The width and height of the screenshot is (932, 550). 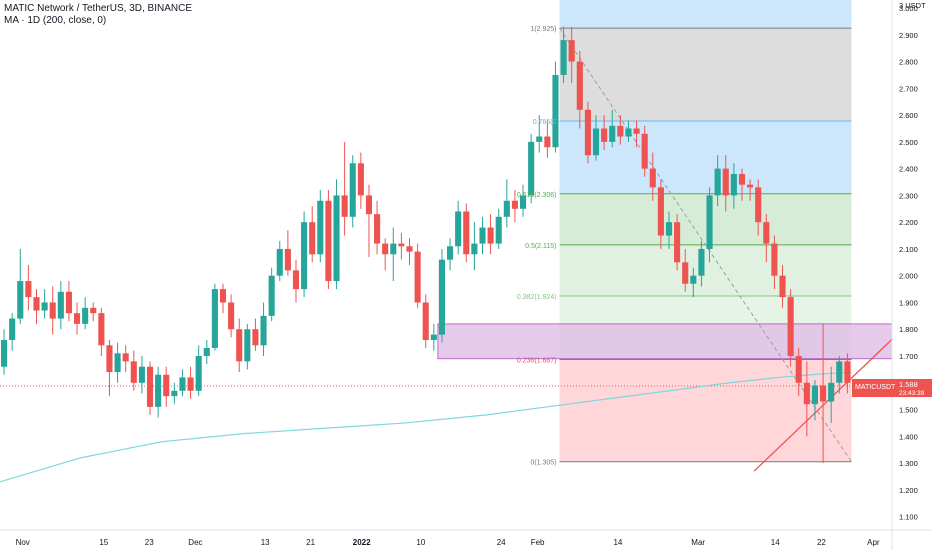 I want to click on price-tick-label: 1.200, so click(x=908, y=490).